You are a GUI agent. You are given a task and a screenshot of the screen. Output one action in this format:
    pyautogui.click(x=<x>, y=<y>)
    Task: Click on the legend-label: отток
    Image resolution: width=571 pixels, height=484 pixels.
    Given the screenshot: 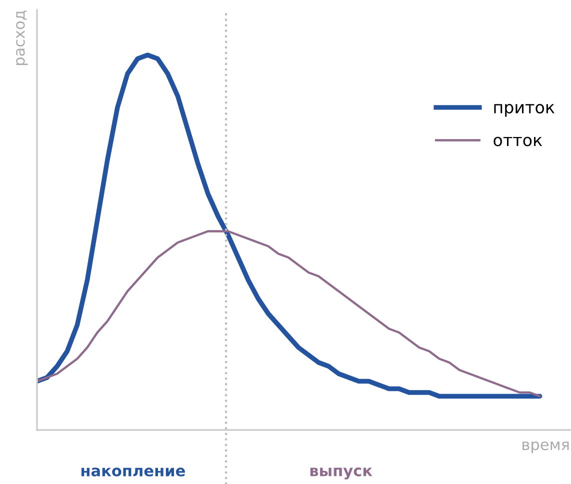 What is the action you would take?
    pyautogui.click(x=518, y=141)
    